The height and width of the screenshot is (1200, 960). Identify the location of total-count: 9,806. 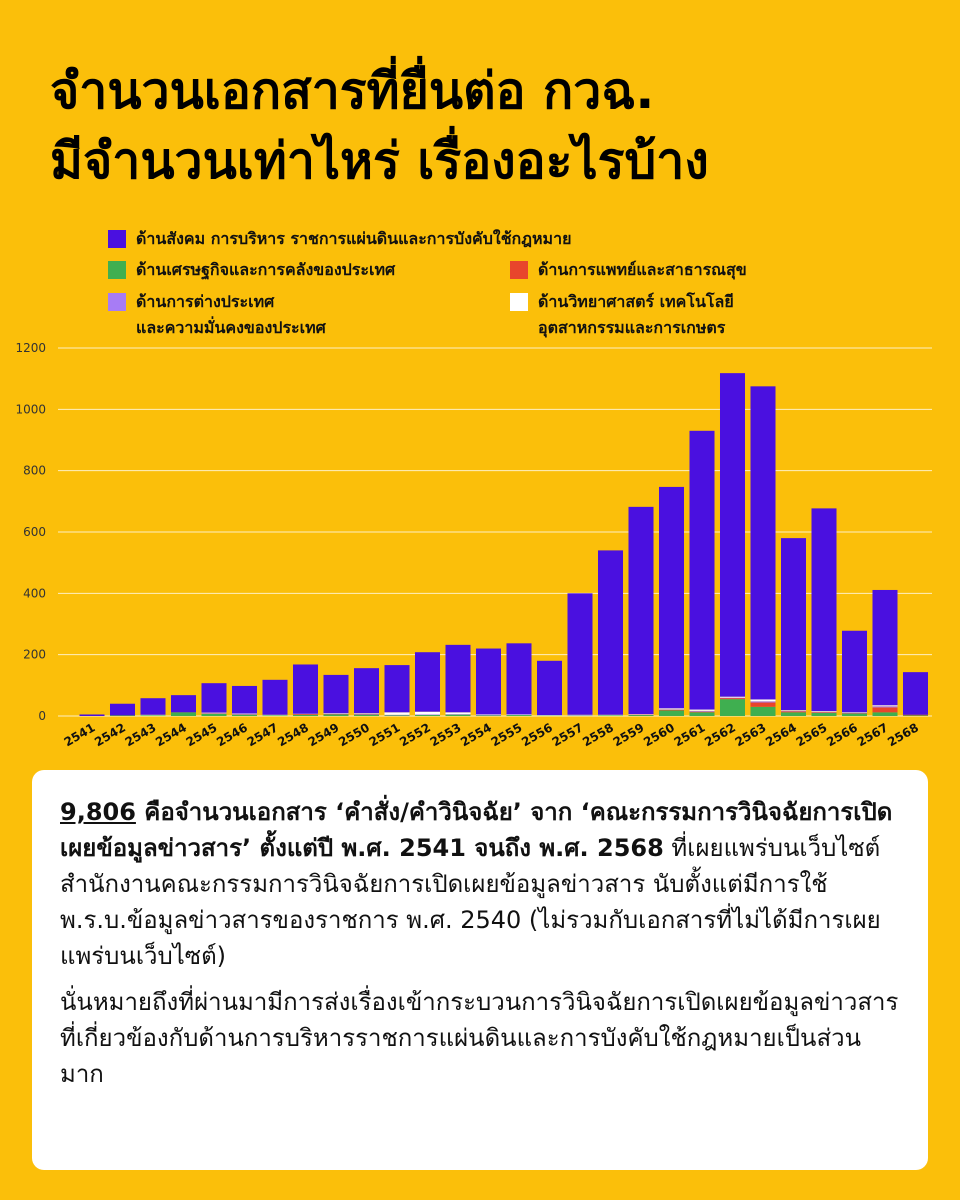
(98, 812).